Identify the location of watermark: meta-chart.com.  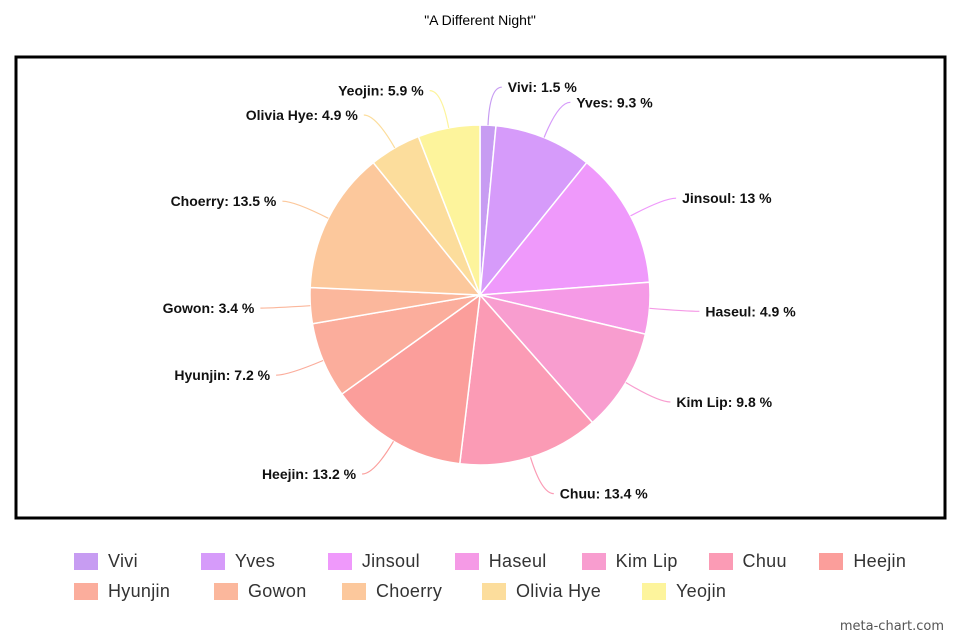
(891, 626).